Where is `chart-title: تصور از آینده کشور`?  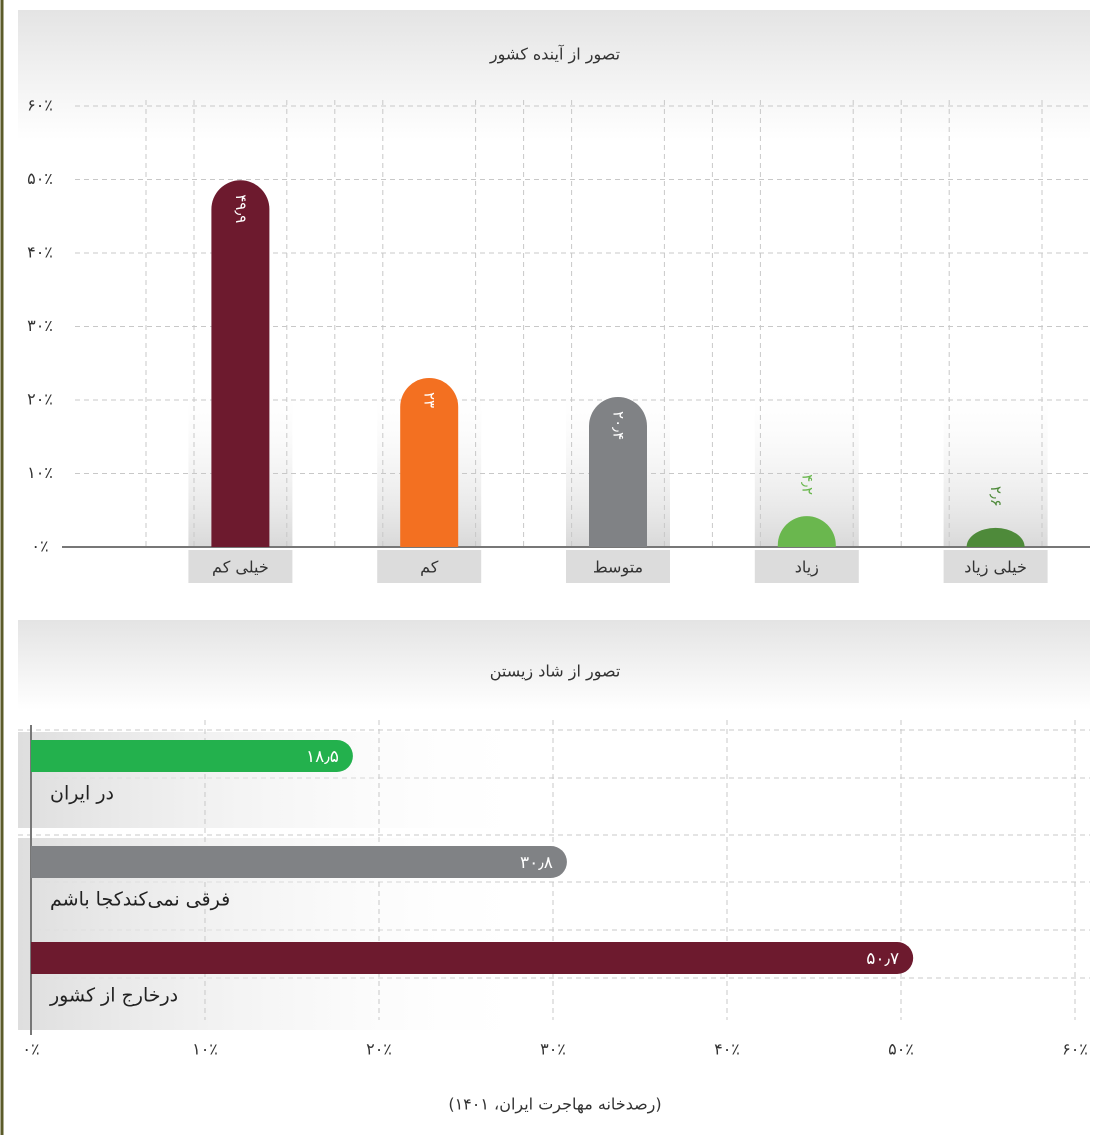 chart-title: تصور از آینده کشور is located at coordinates (554, 55).